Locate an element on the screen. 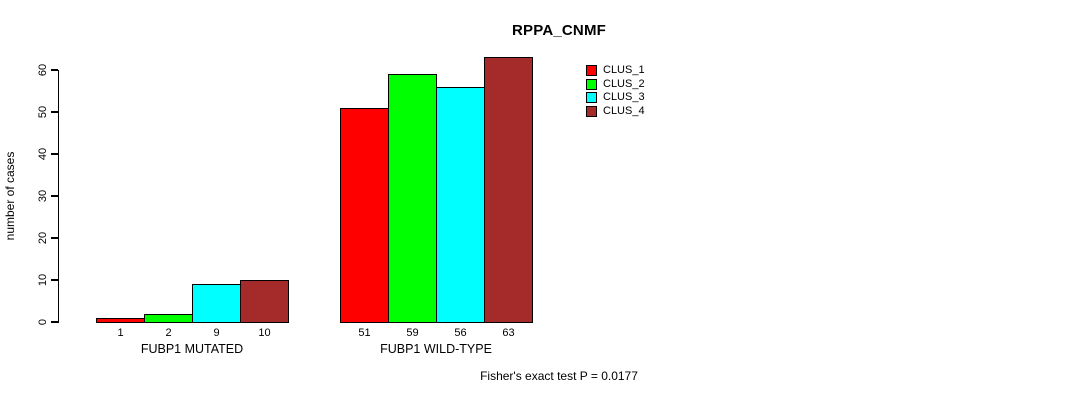 The height and width of the screenshot is (400, 1090). bar-clus_4-mutated is located at coordinates (264, 301).